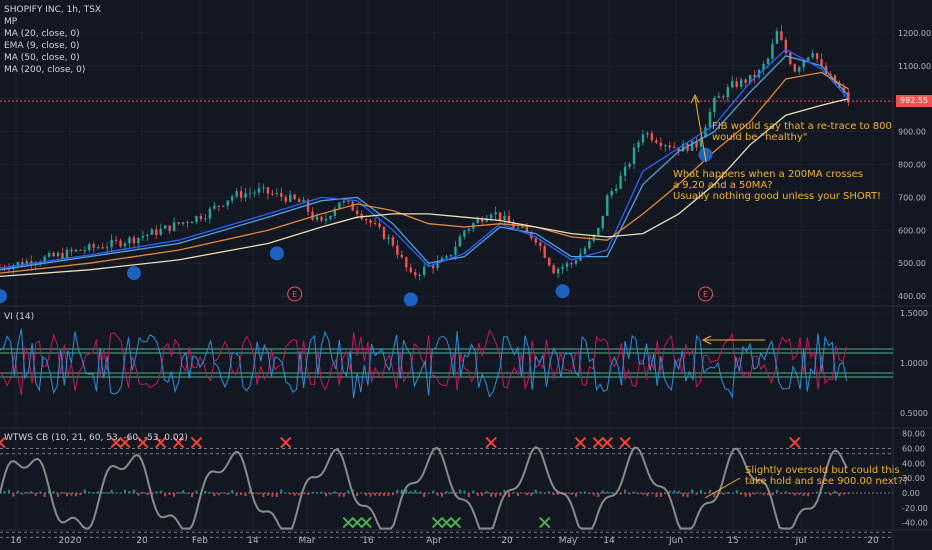 This screenshot has height=550, width=932. What do you see at coordinates (42, 34) in the screenshot?
I see `legend-ma20: MA (20, close, 0)` at bounding box center [42, 34].